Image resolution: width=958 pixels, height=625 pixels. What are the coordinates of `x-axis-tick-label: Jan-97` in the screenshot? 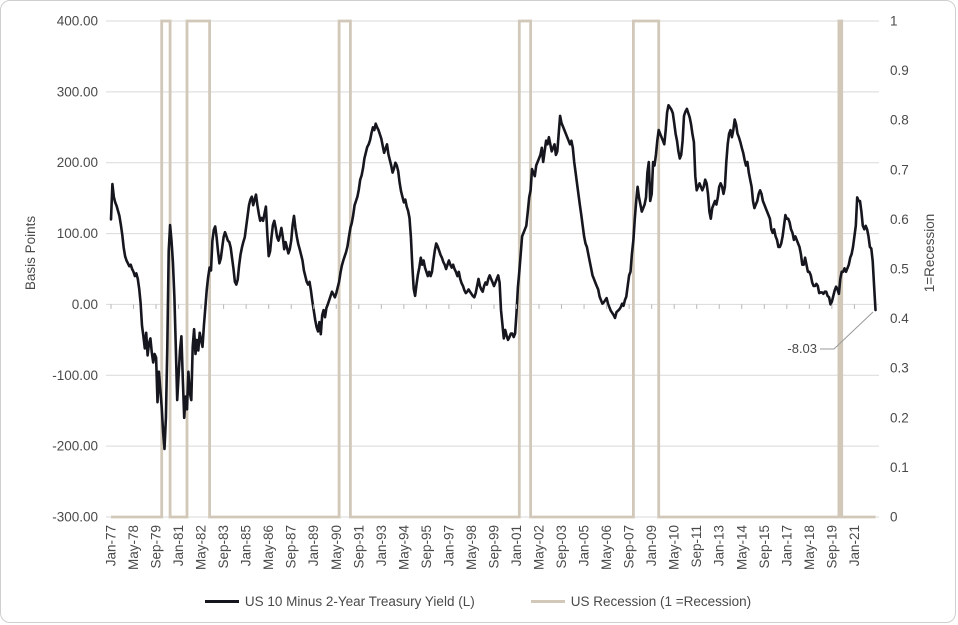 It's located at (448, 545).